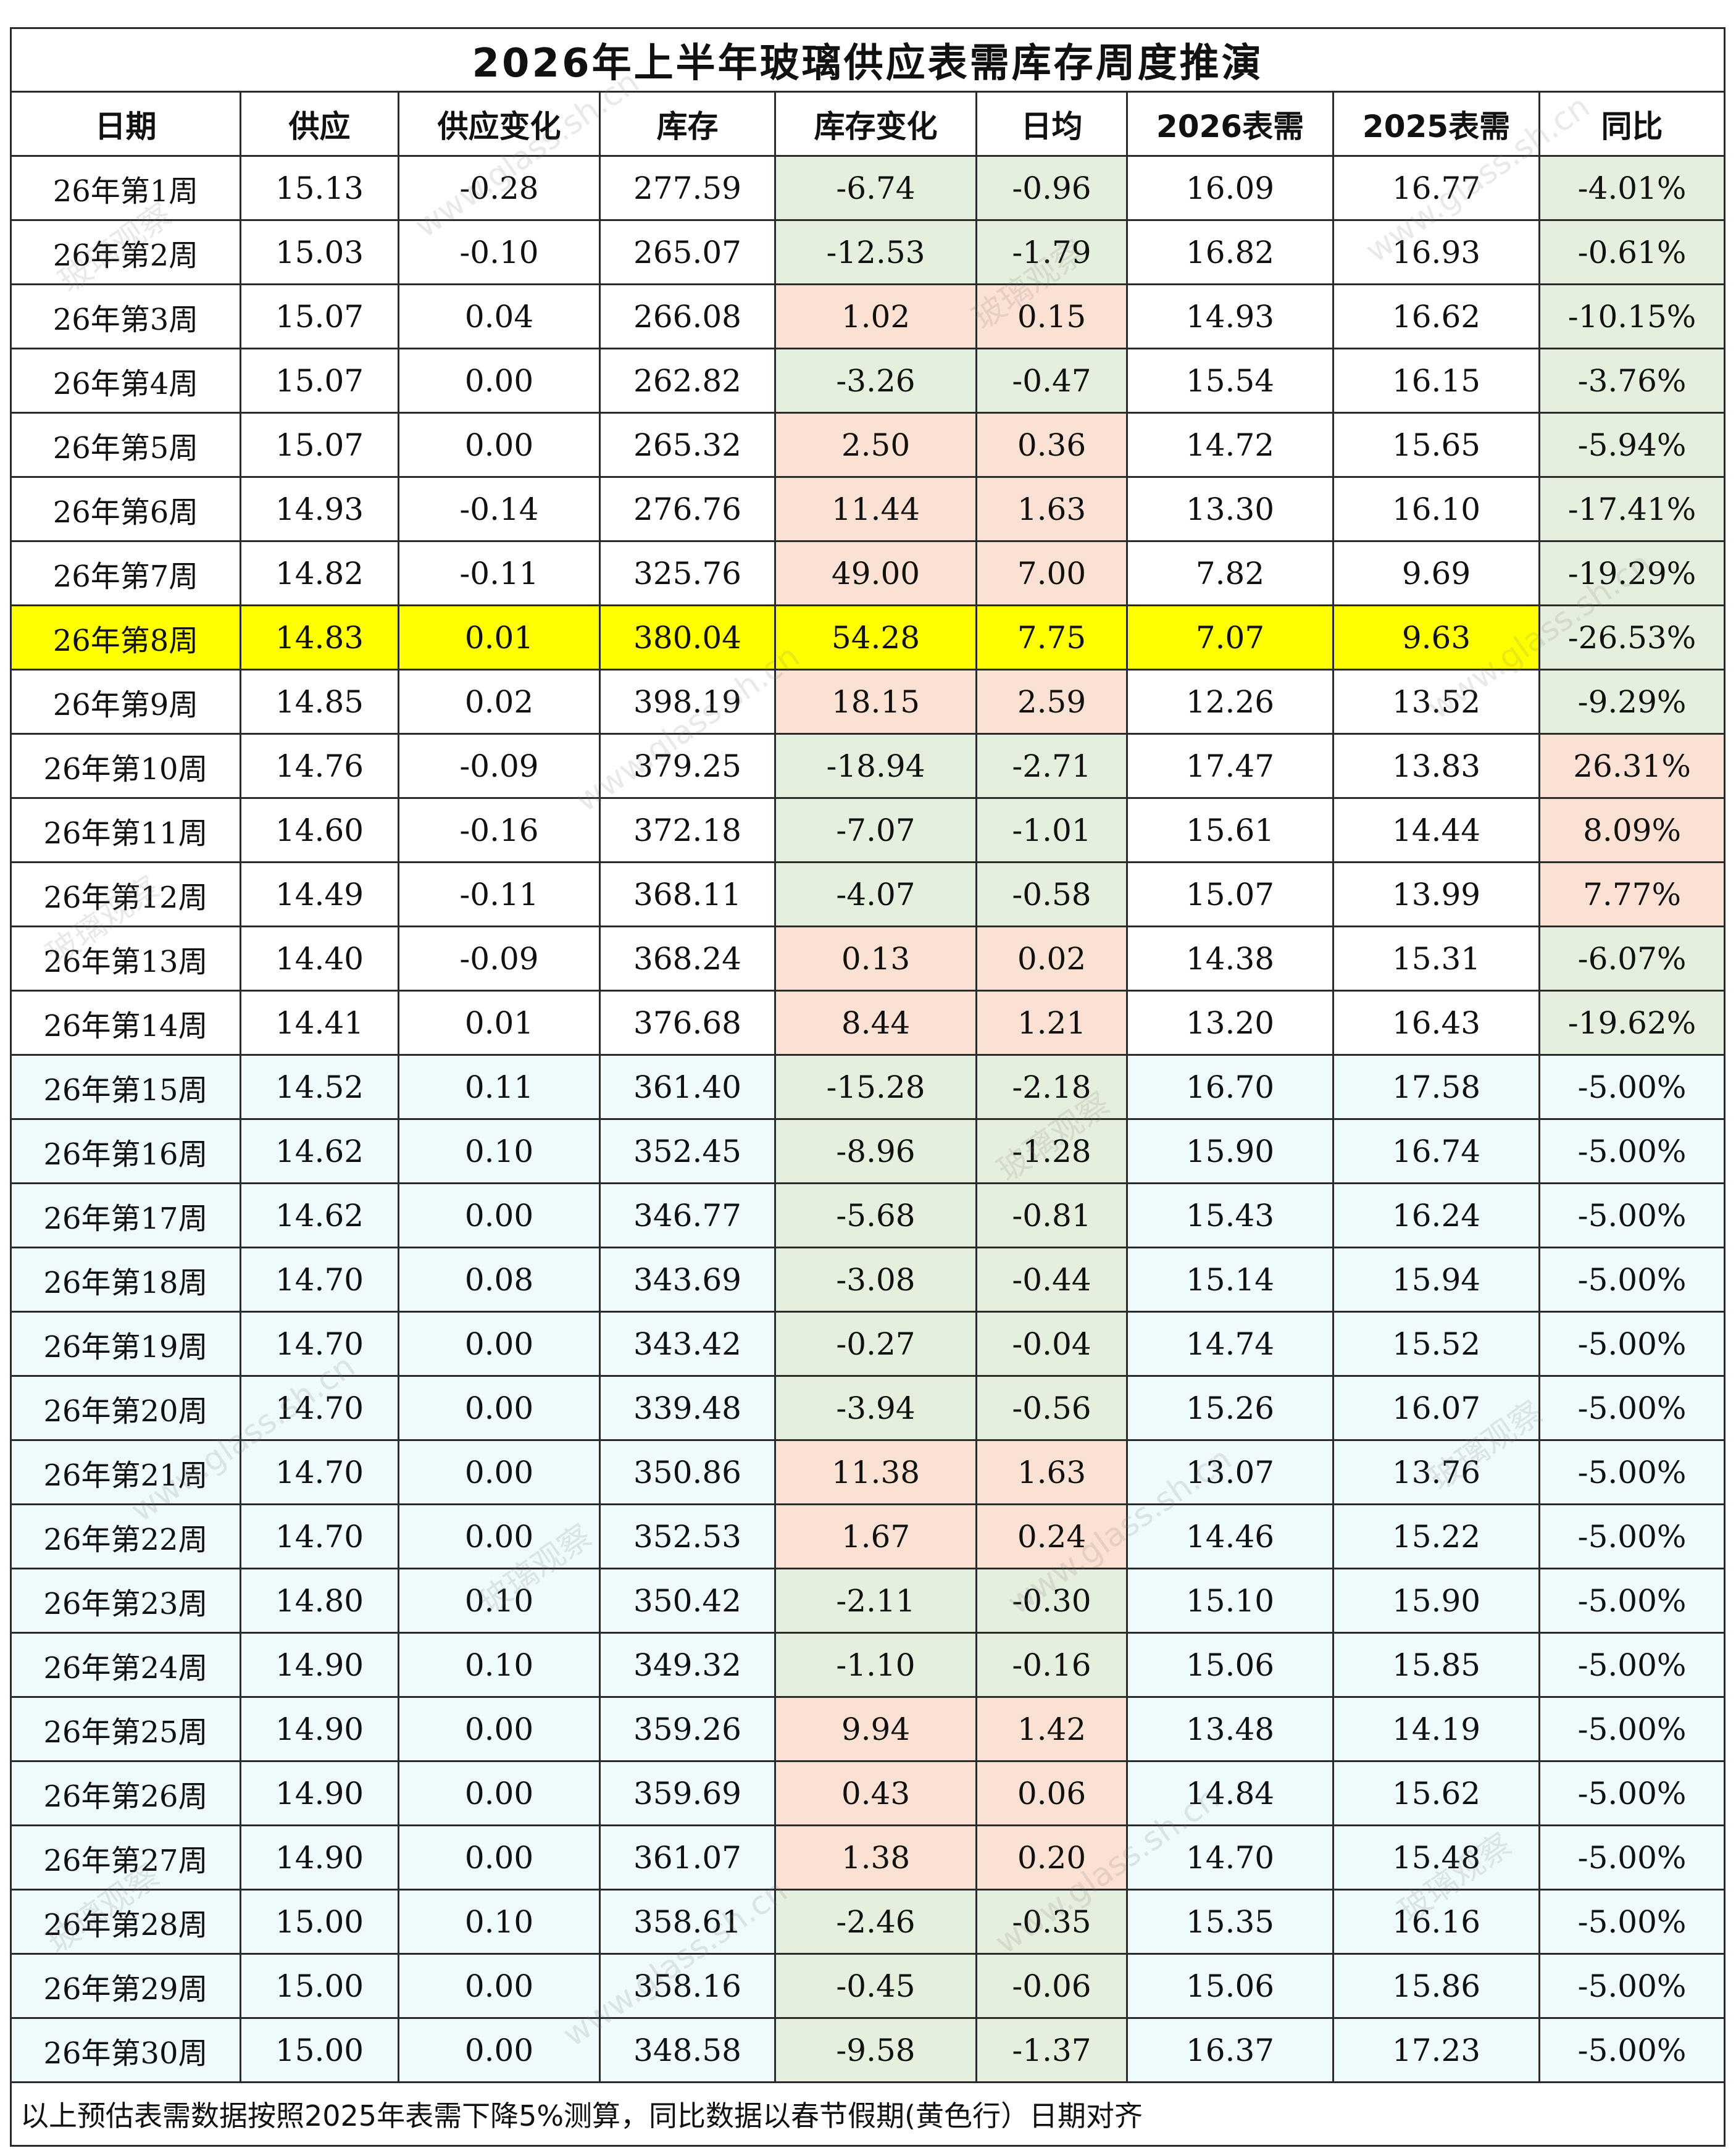 The image size is (1736, 2156). Describe the element at coordinates (499, 637) in the screenshot. I see `supply-change-cell: 0.01` at that location.